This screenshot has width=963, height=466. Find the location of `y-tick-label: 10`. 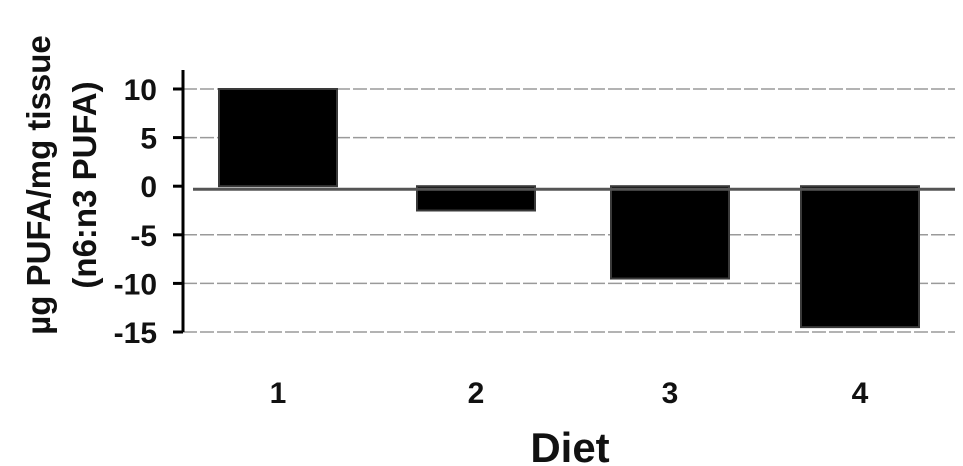

y-tick-label: 10 is located at coordinates (140, 90).